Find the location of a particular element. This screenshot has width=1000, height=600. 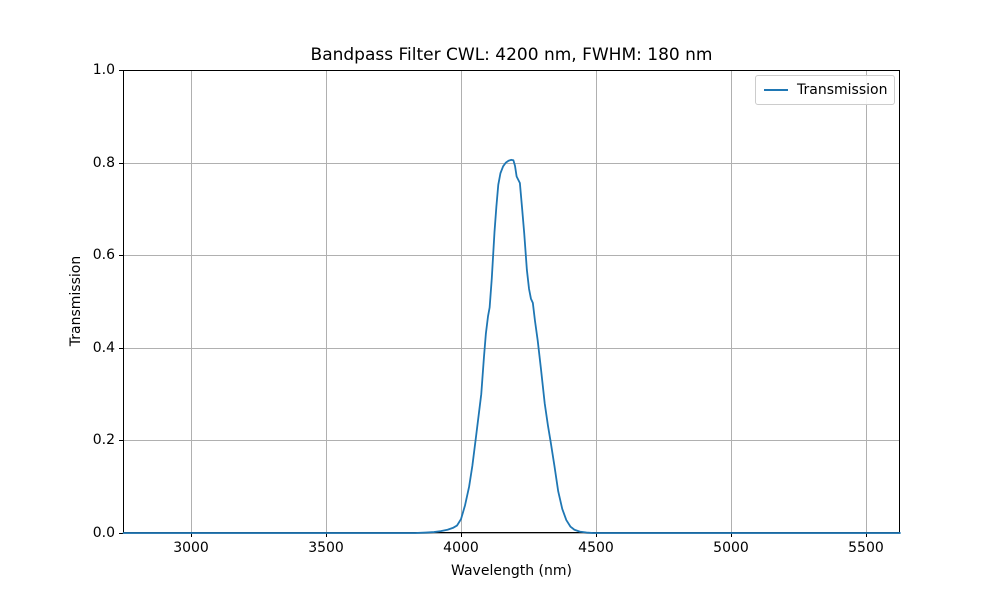

legend-line-swatch is located at coordinates (776, 90).